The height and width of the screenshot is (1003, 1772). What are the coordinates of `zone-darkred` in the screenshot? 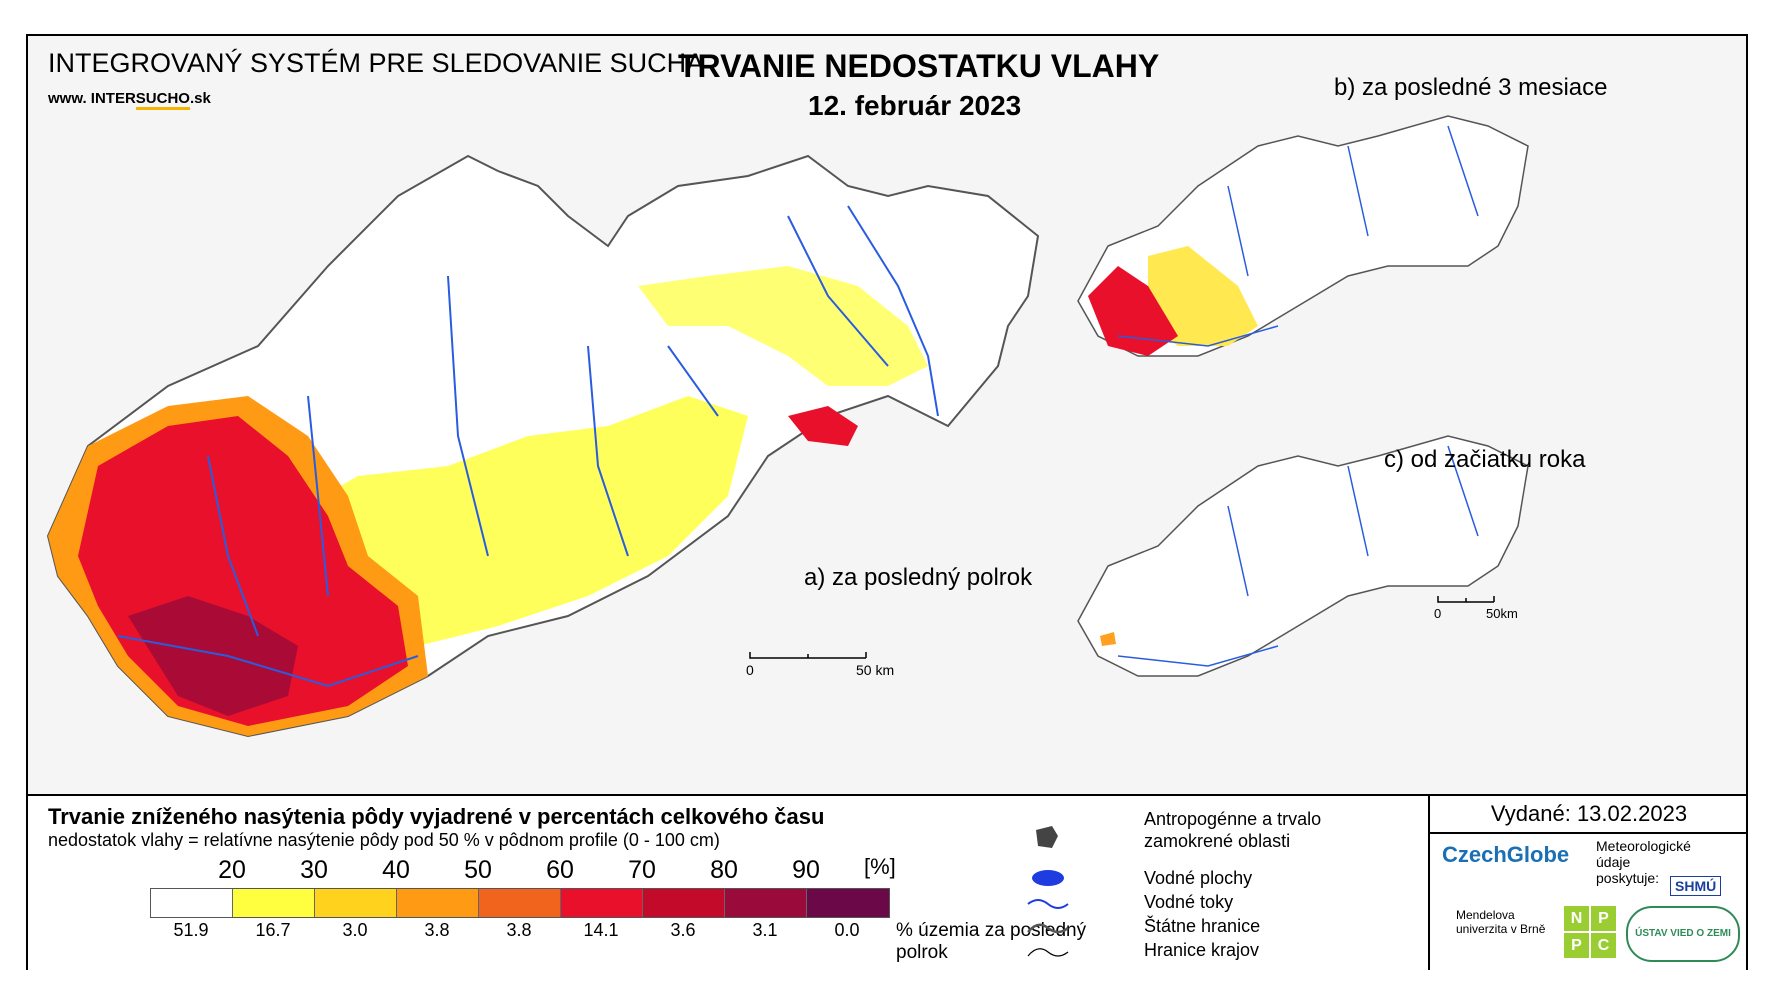 It's located at (213, 656).